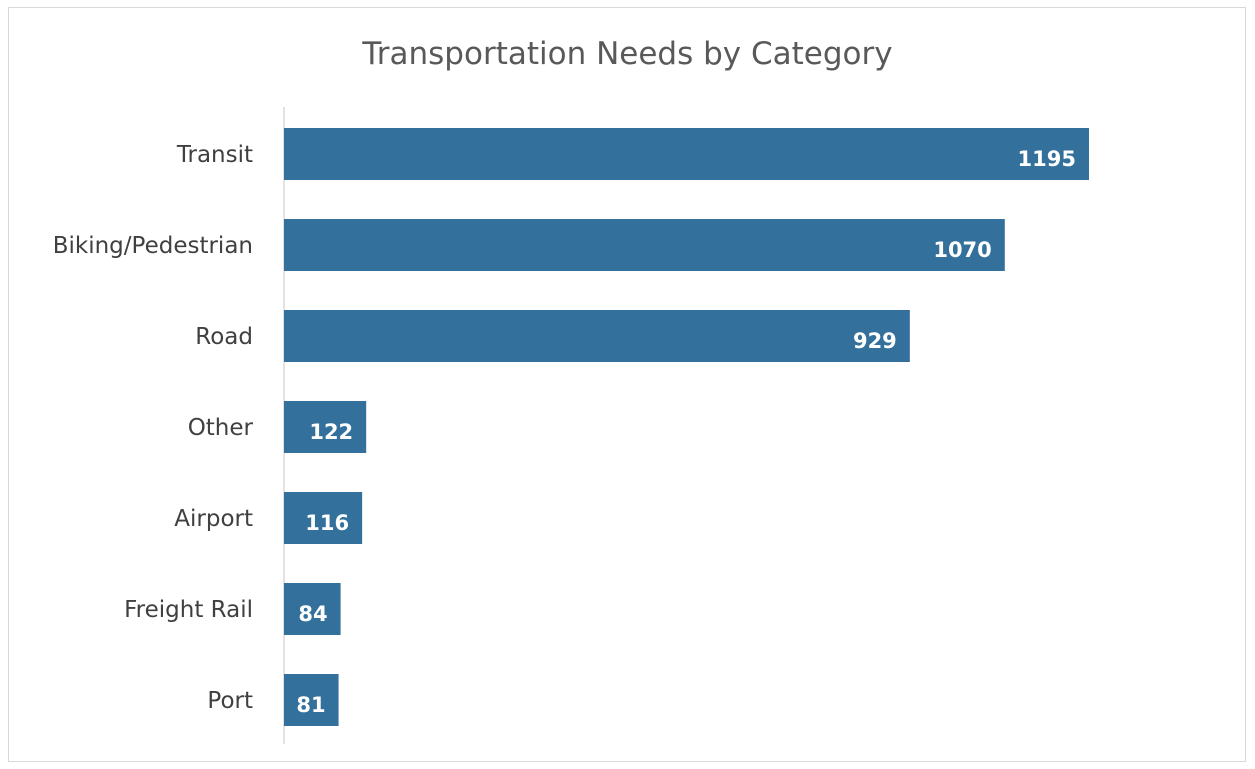  What do you see at coordinates (331, 432) in the screenshot?
I see `value-label-other: 122` at bounding box center [331, 432].